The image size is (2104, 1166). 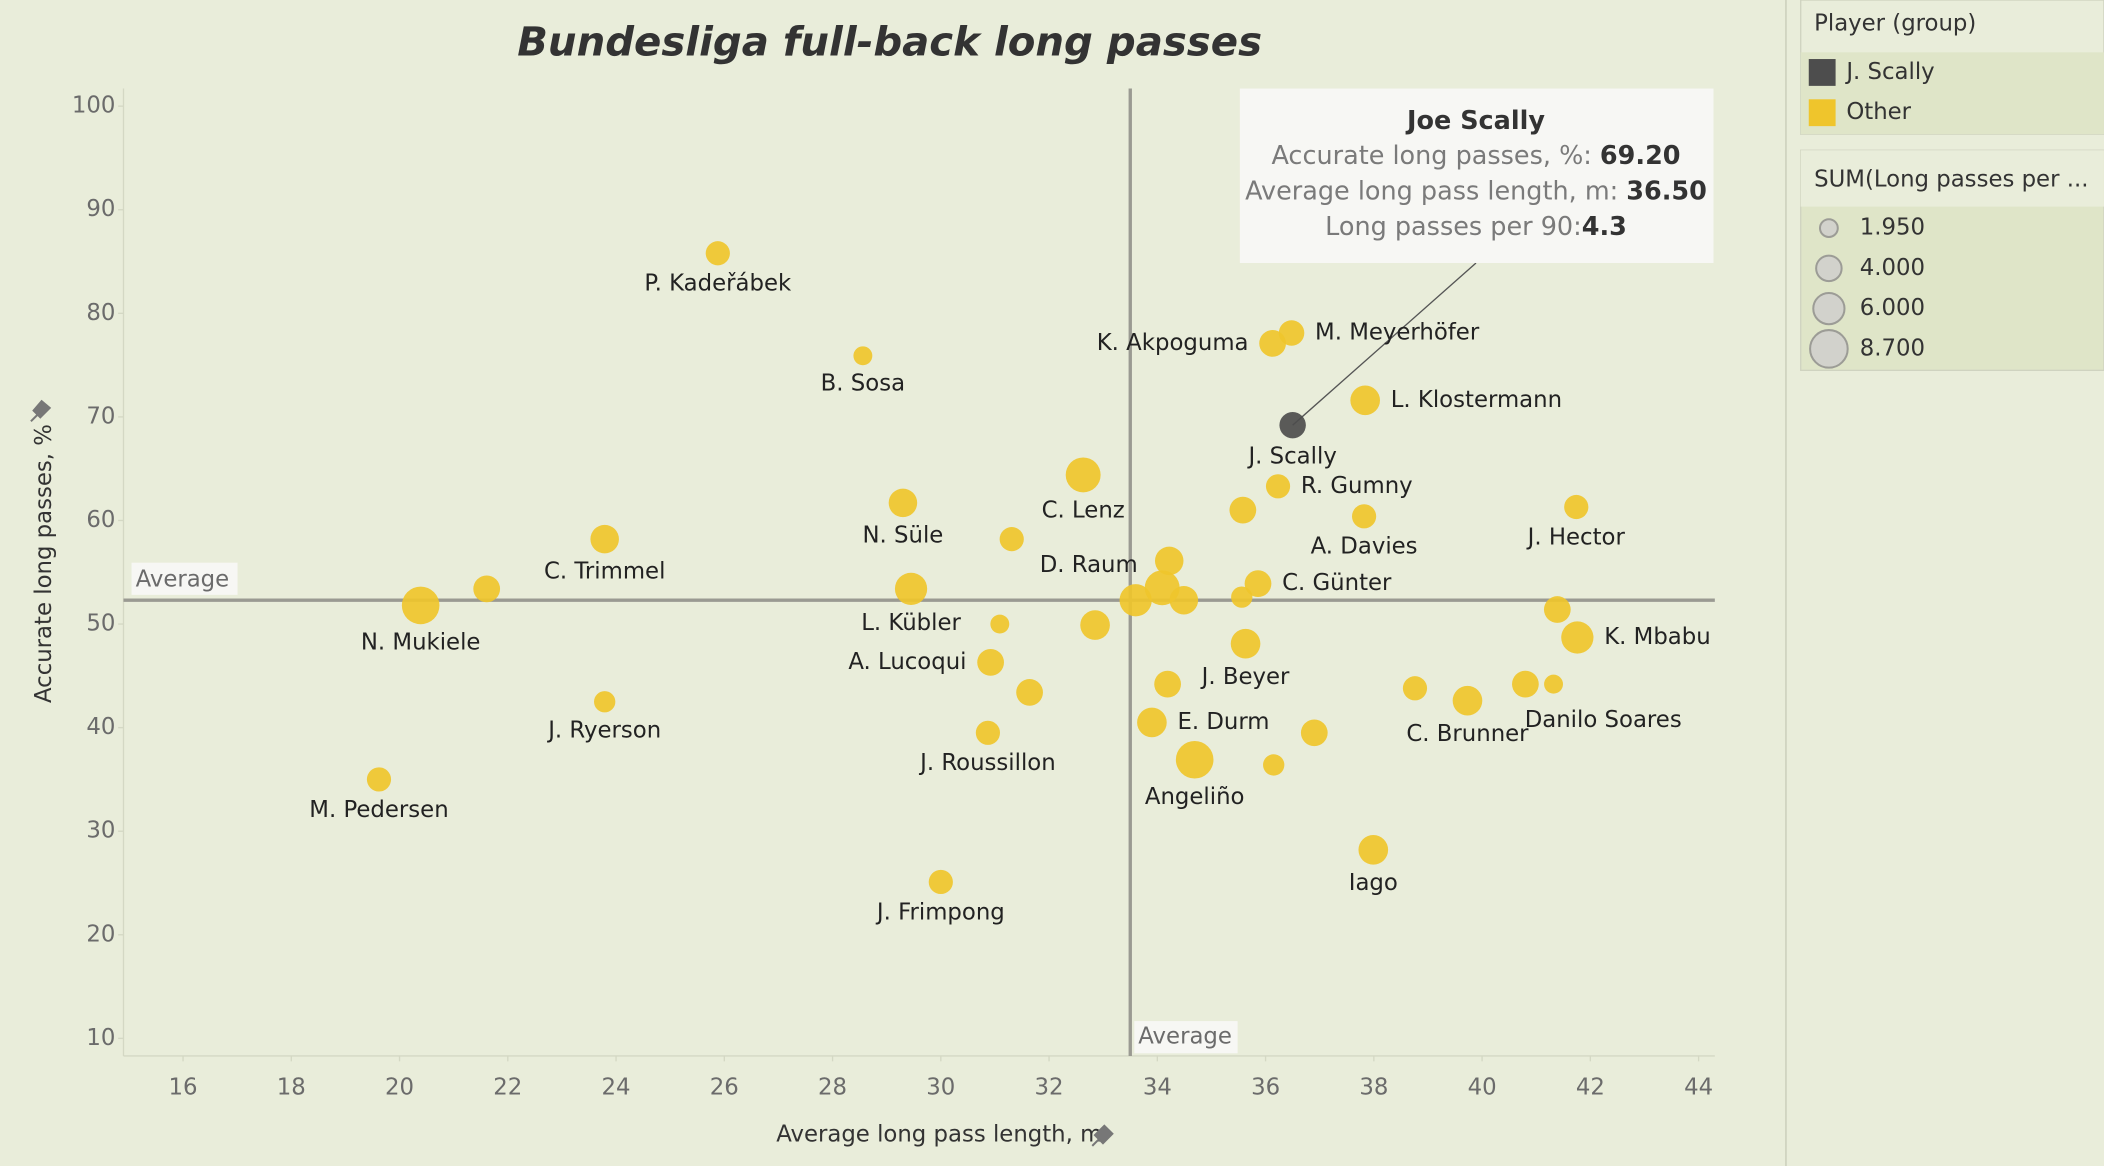 What do you see at coordinates (100, 934) in the screenshot?
I see `y-tick-label: 20` at bounding box center [100, 934].